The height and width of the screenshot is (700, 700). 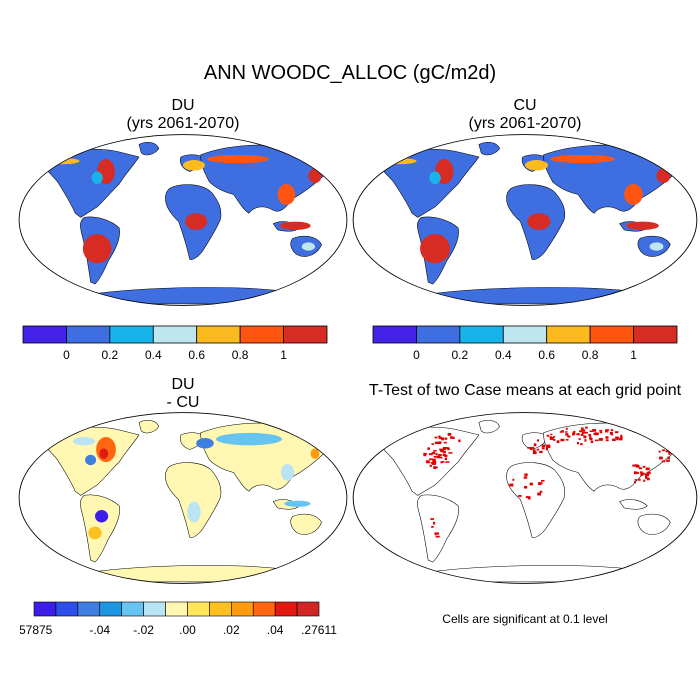 What do you see at coordinates (416, 355) in the screenshot?
I see `colorbar-cu-label-0: 0` at bounding box center [416, 355].